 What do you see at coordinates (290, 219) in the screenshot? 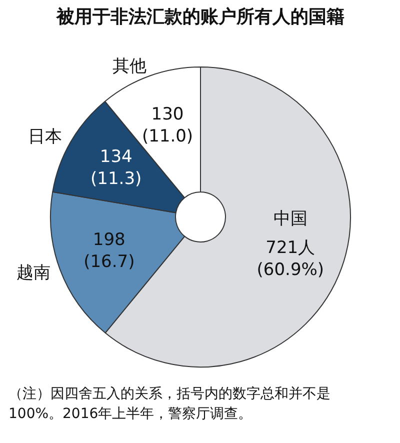
I see `slice-label: 中国` at bounding box center [290, 219].